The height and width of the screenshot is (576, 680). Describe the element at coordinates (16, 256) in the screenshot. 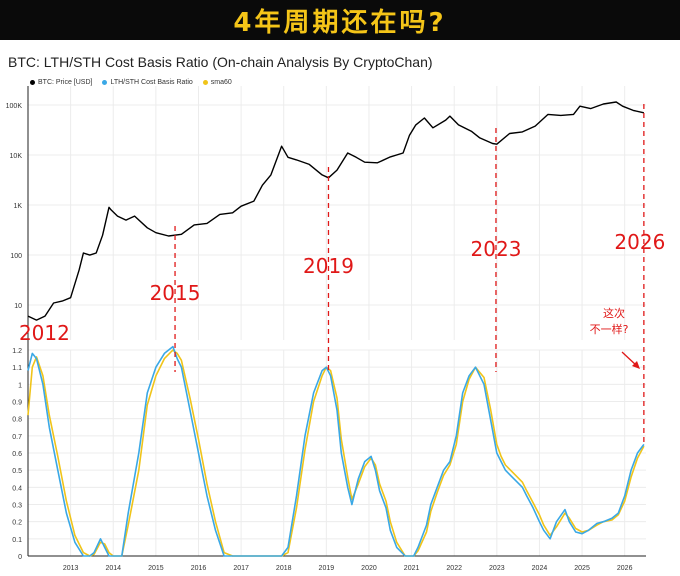

I see `upper-y-tick-100: 100` at that location.